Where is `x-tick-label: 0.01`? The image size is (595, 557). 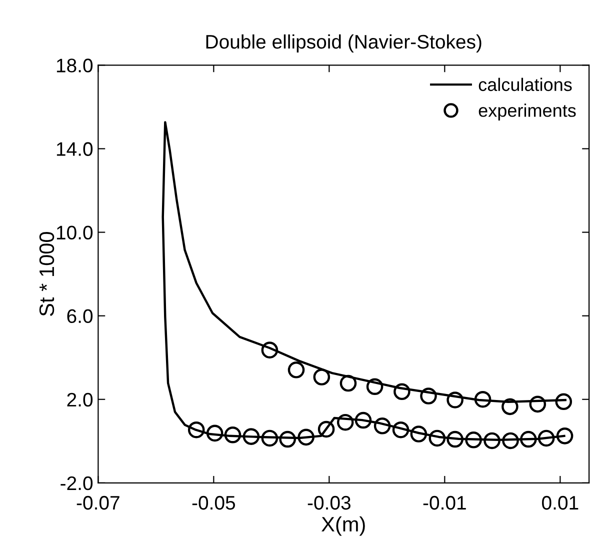 x-tick-label: 0.01 is located at coordinates (560, 503).